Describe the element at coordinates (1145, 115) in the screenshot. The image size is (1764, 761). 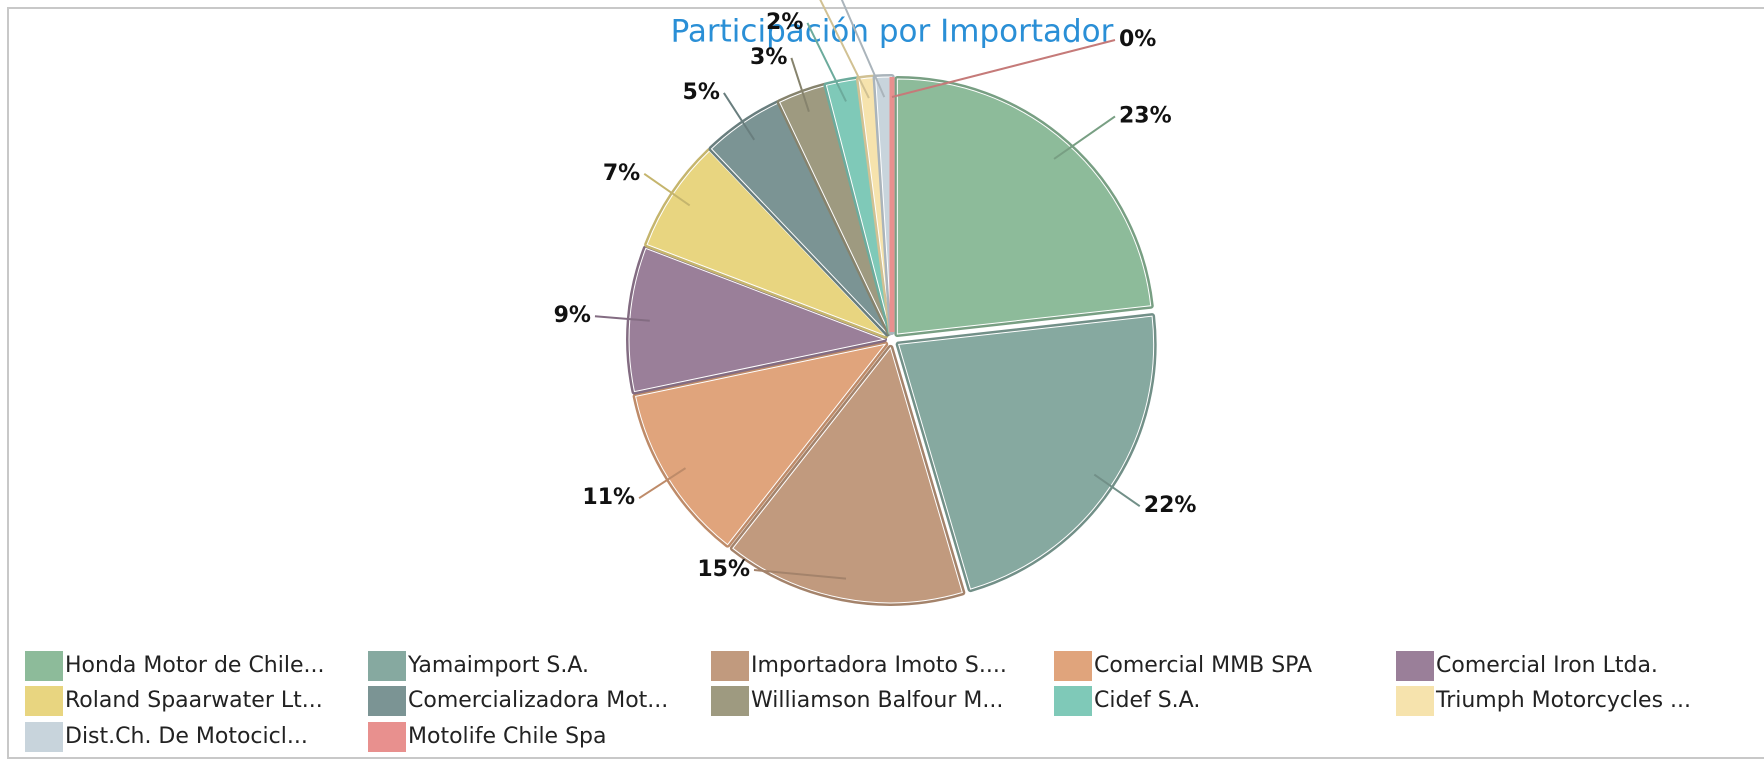
I see `data-label: 23%` at that location.